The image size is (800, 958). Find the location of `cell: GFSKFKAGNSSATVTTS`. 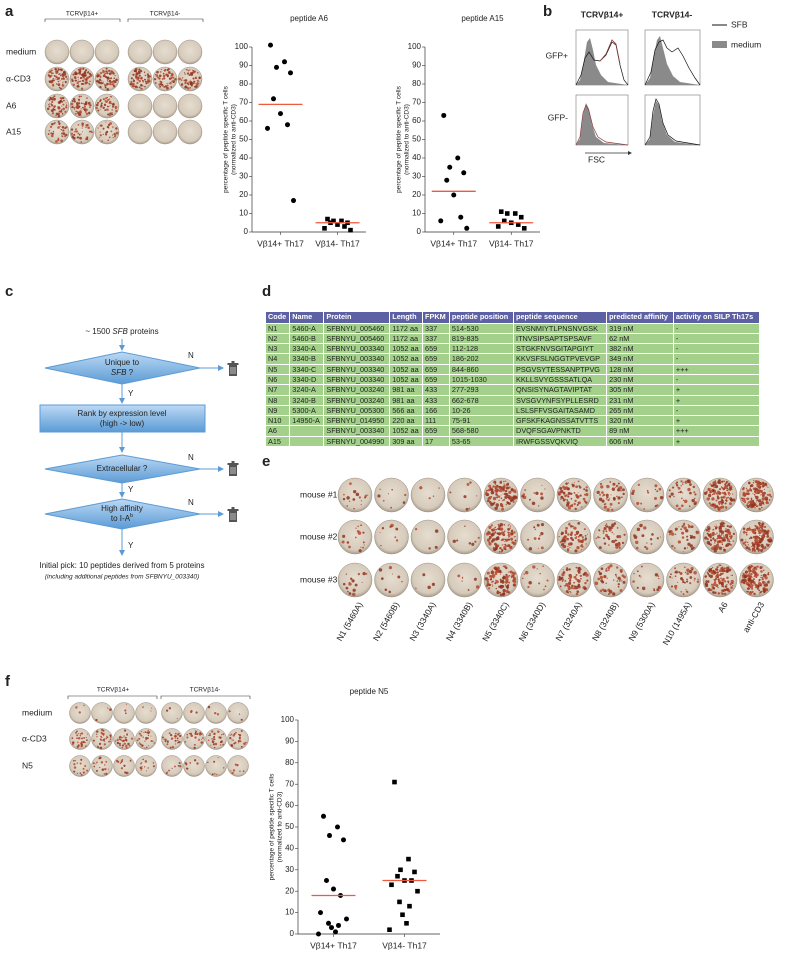

cell: GFSKFKAGNSSATVTTS is located at coordinates (560, 421).